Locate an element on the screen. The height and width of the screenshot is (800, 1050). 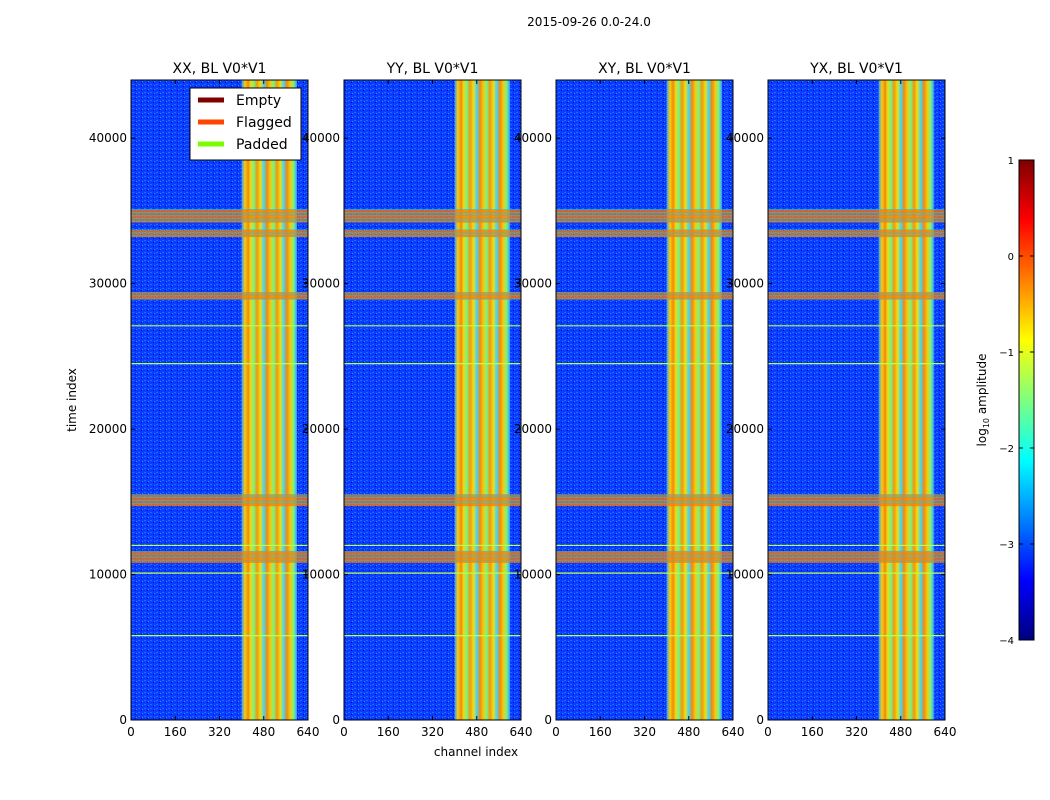
colorbar: −4 −3 −2 −1 0 1 log10 amplitude is located at coordinates (1005, 401).